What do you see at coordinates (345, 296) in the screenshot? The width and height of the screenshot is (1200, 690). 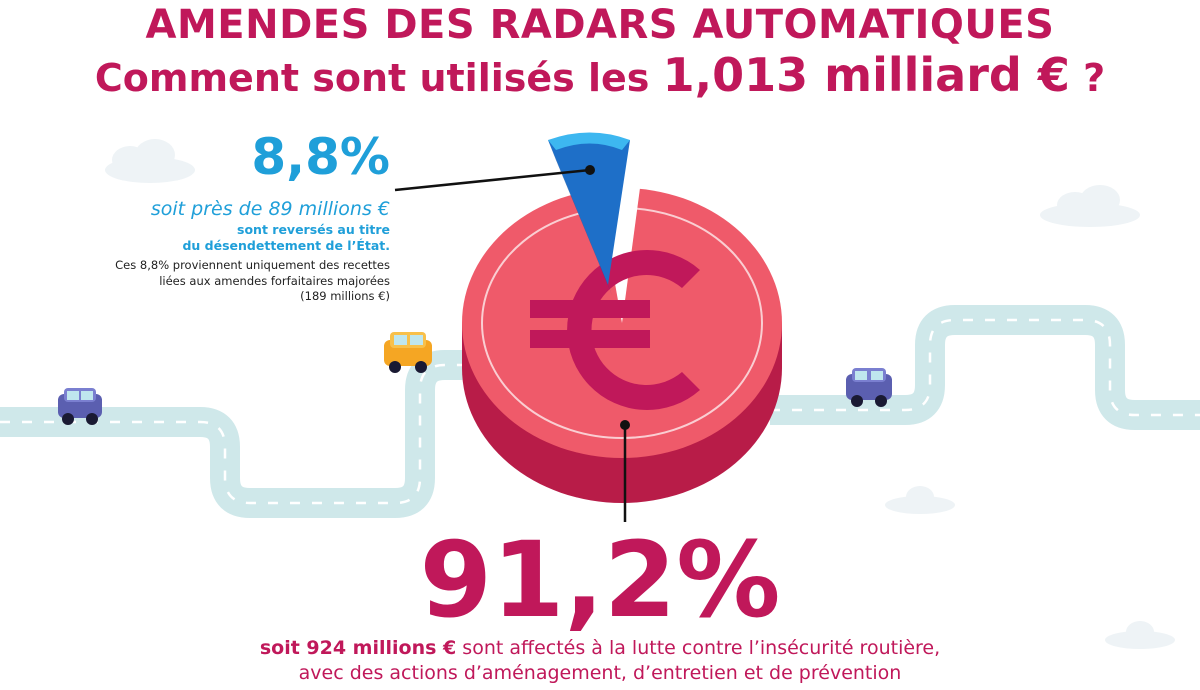 I see `small-share-note-line3: (189 millions €)` at bounding box center [345, 296].